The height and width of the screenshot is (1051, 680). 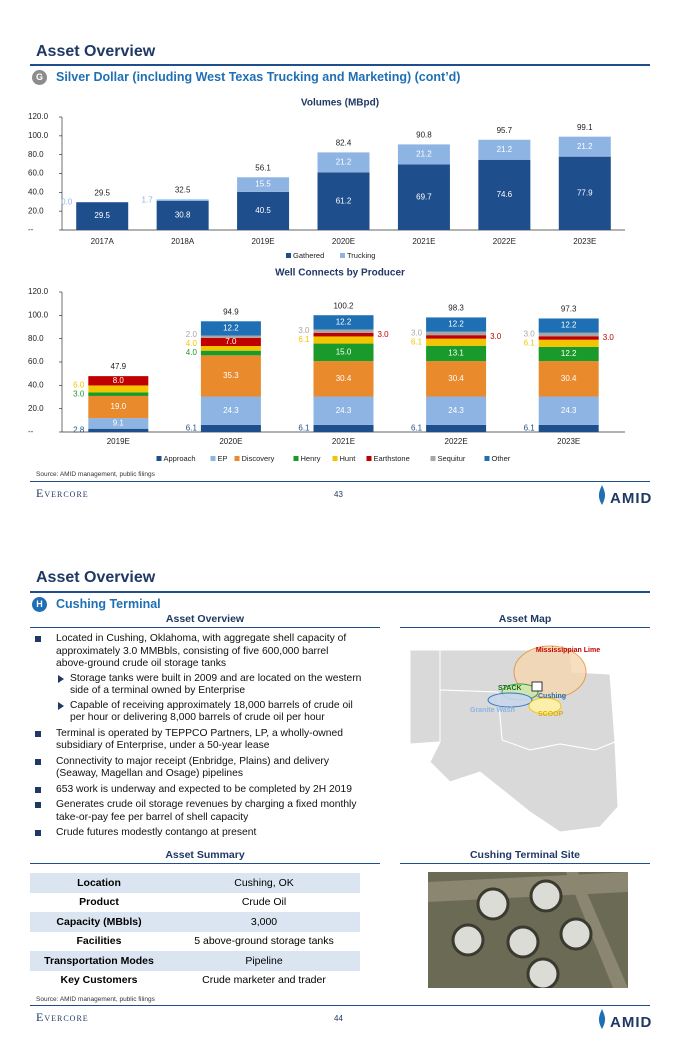 I want to click on scoop-area, so click(x=545, y=706).